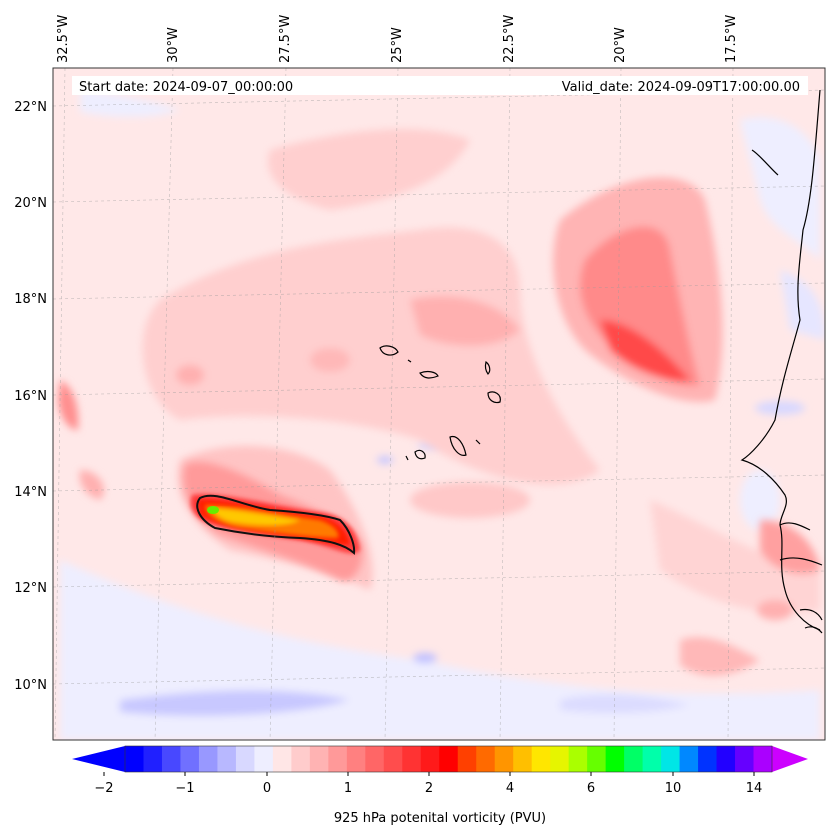 The height and width of the screenshot is (836, 837). What do you see at coordinates (30, 299) in the screenshot?
I see `lat-label: 18°N` at bounding box center [30, 299].